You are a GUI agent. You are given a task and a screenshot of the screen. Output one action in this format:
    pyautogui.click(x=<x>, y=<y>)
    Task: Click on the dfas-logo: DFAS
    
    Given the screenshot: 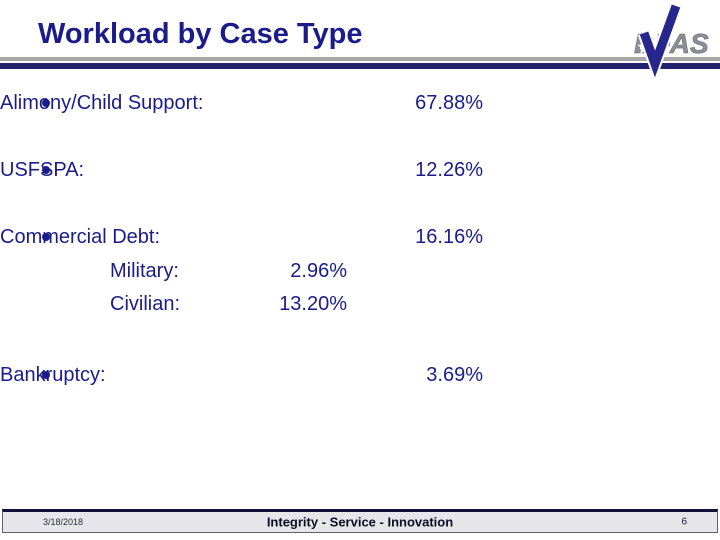 What is the action you would take?
    pyautogui.click(x=674, y=42)
    